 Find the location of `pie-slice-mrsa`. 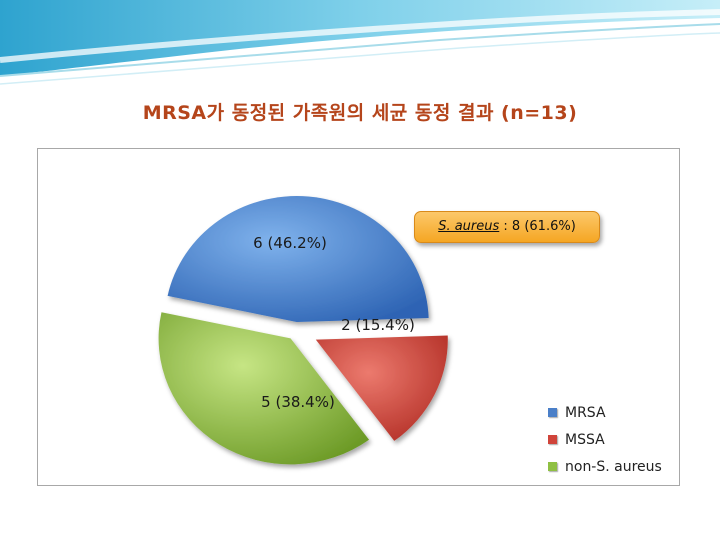

pie-slice-mrsa is located at coordinates (298, 259).